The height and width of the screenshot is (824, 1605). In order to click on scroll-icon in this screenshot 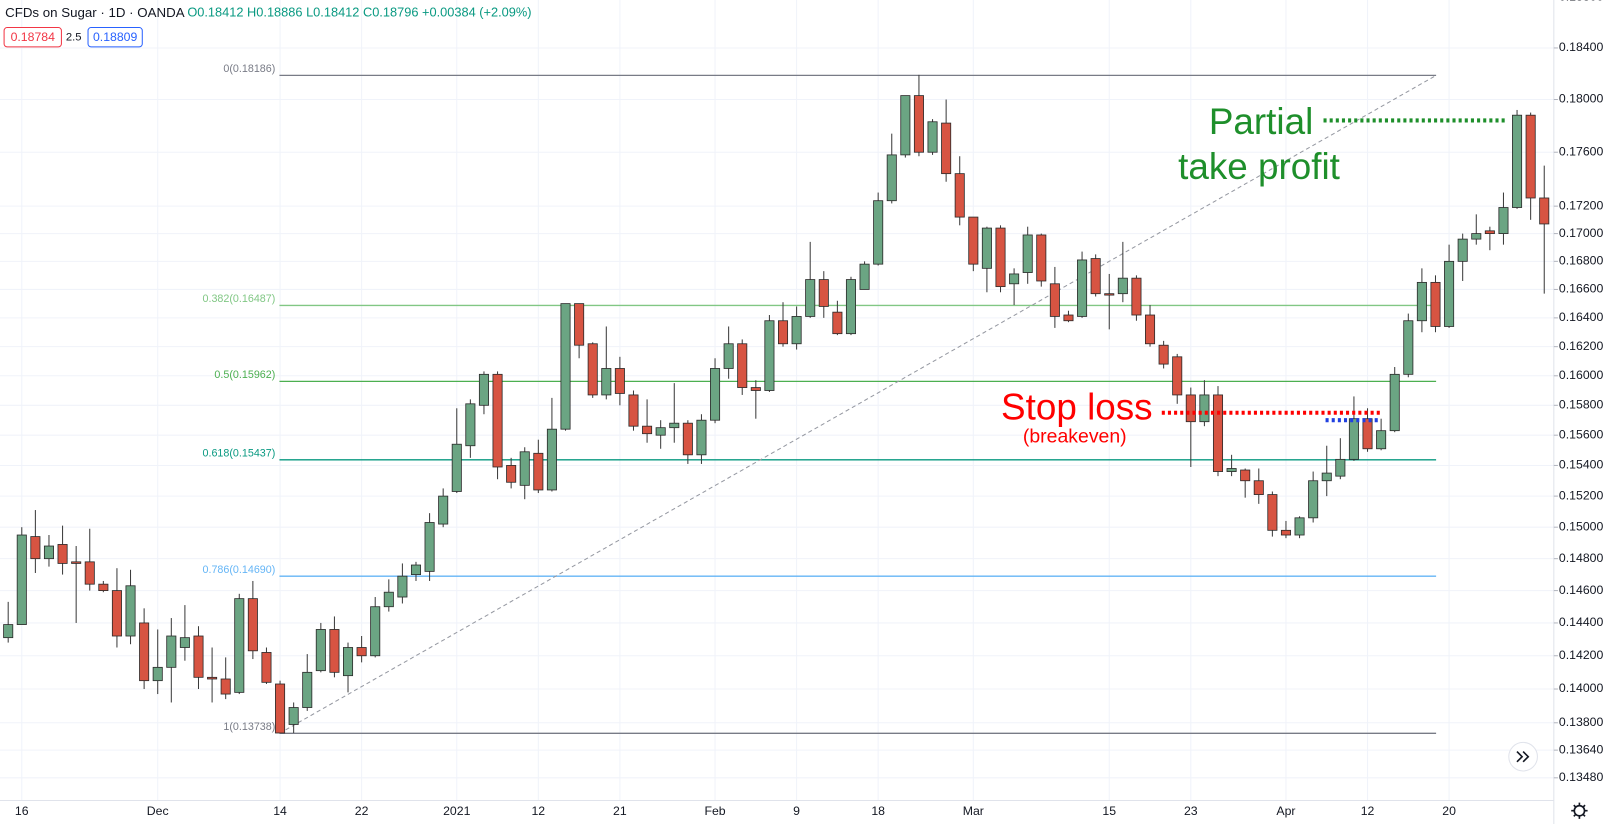, I will do `click(1523, 757)`.